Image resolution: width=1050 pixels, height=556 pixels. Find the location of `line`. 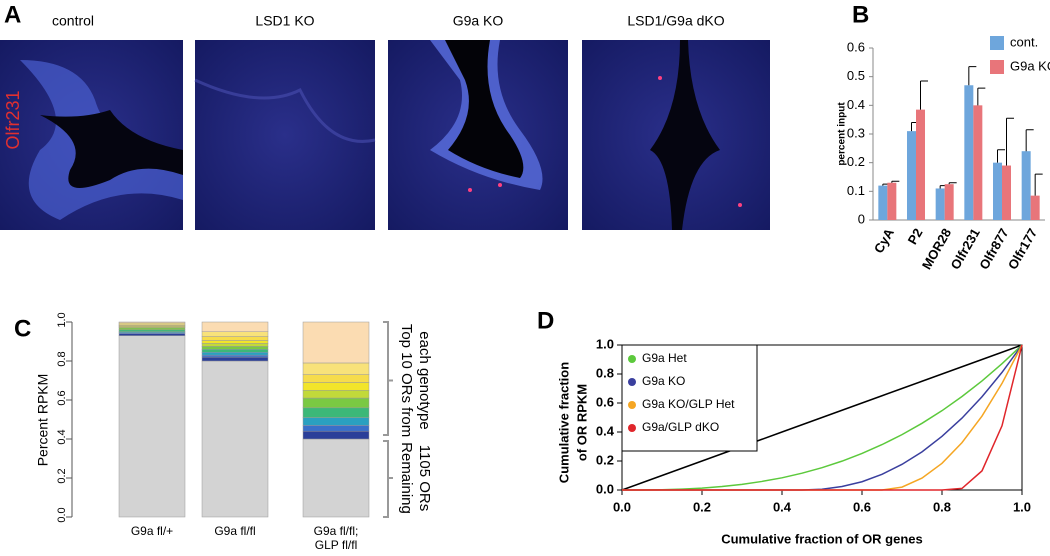

line is located at coordinates (822, 417).